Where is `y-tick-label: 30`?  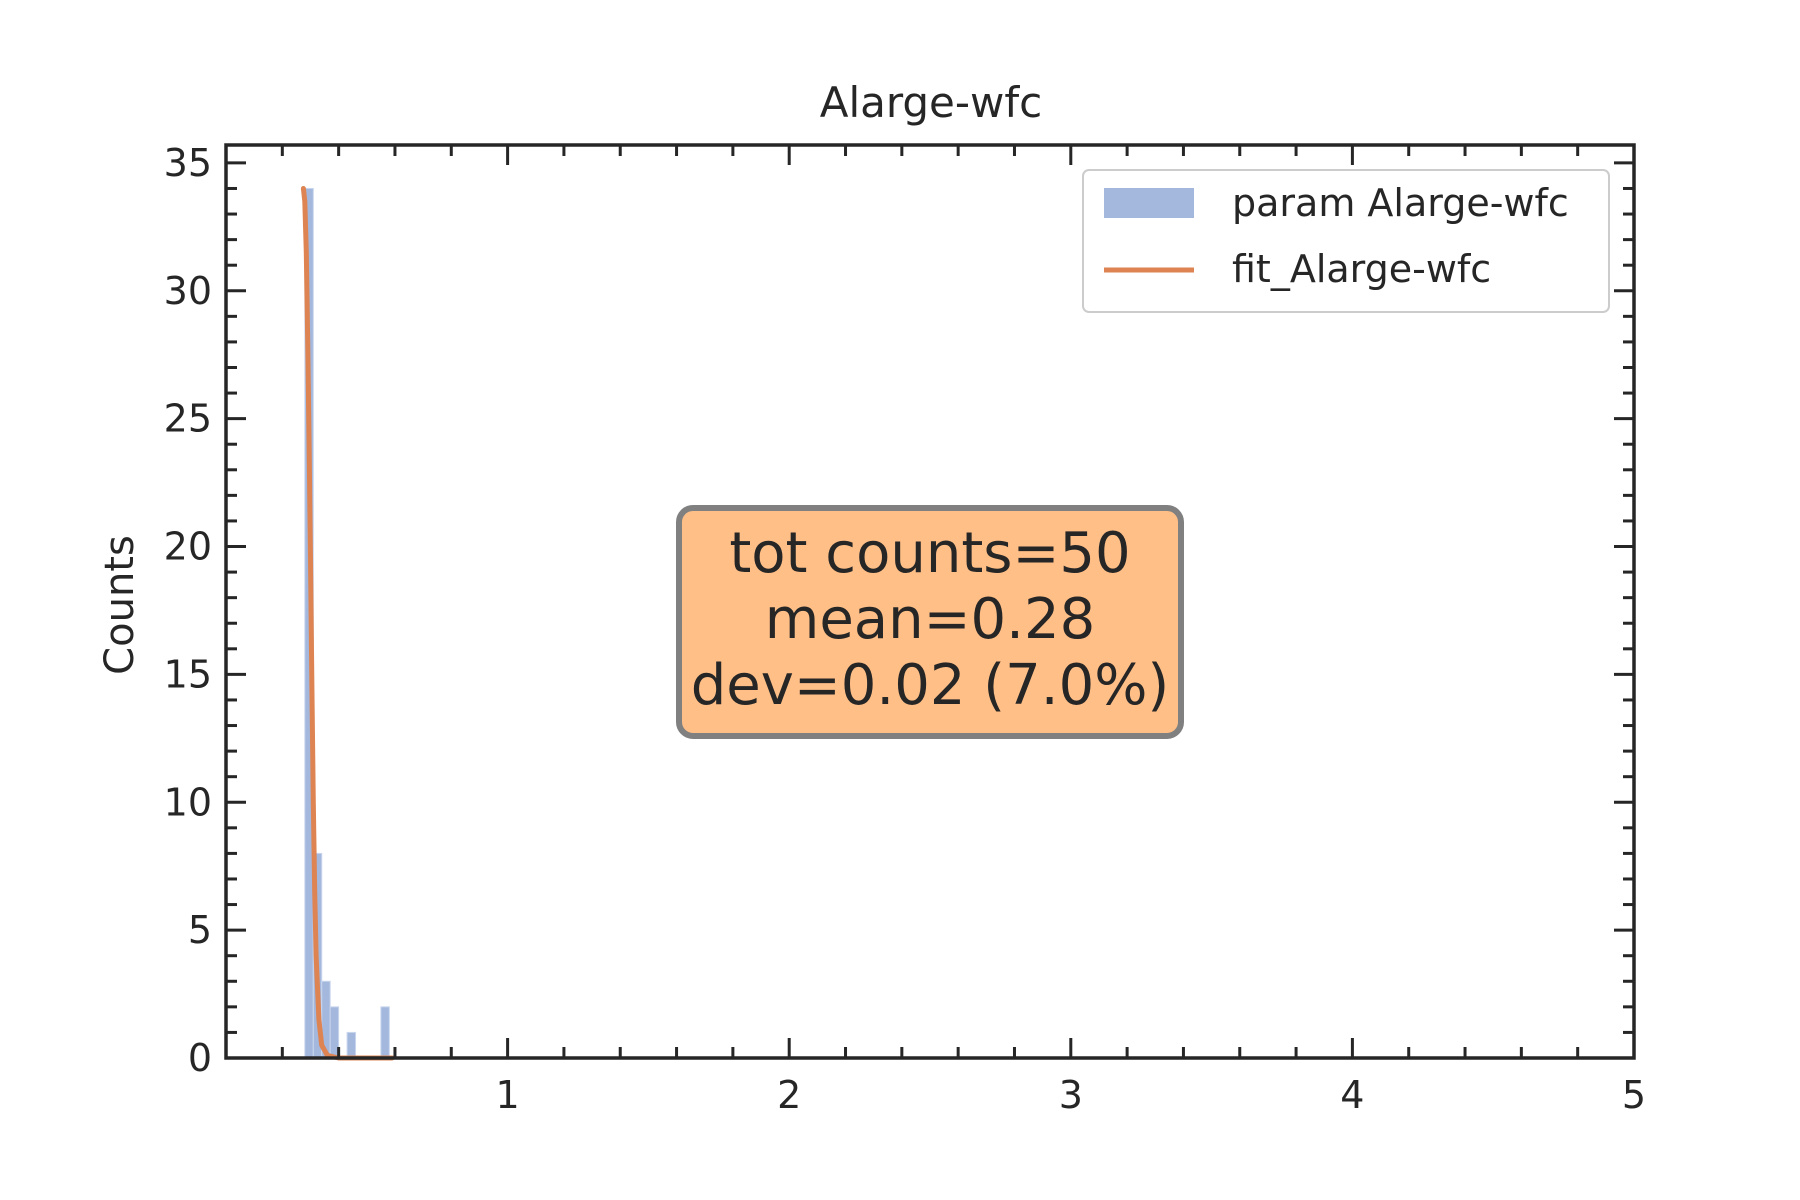
y-tick-label: 30 is located at coordinates (188, 291).